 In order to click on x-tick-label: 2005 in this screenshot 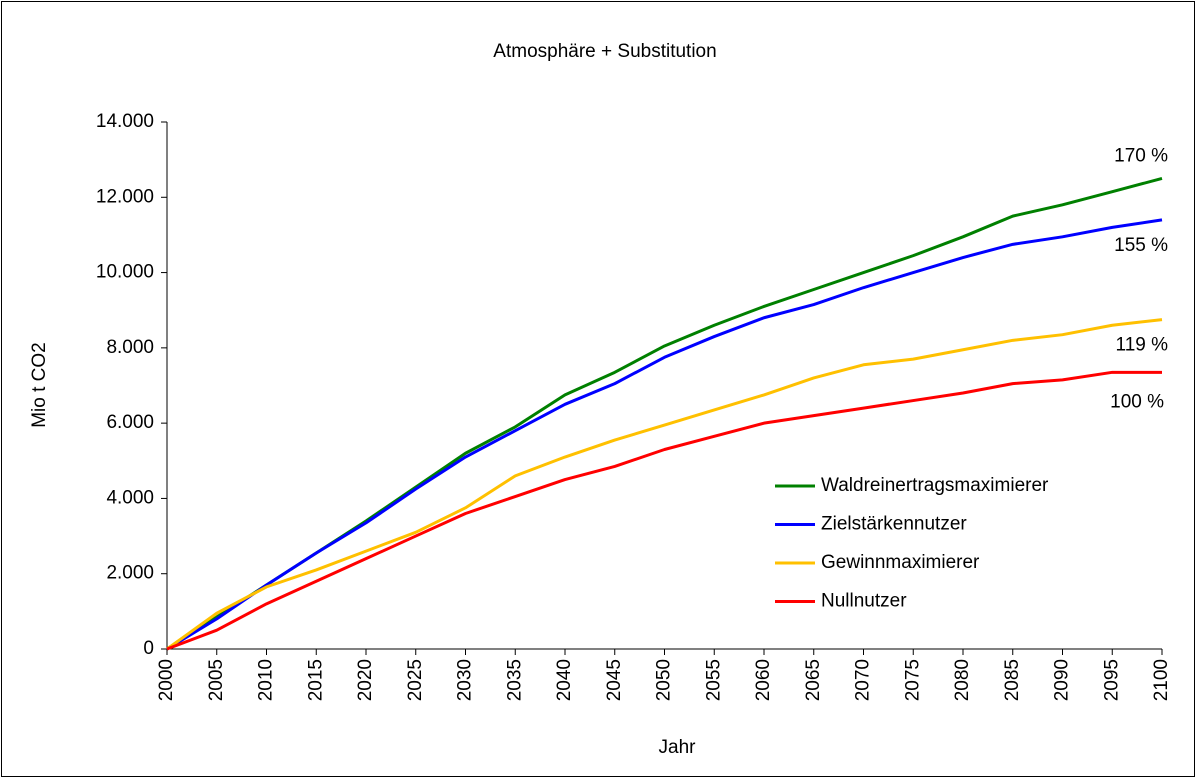, I will do `click(216, 680)`.